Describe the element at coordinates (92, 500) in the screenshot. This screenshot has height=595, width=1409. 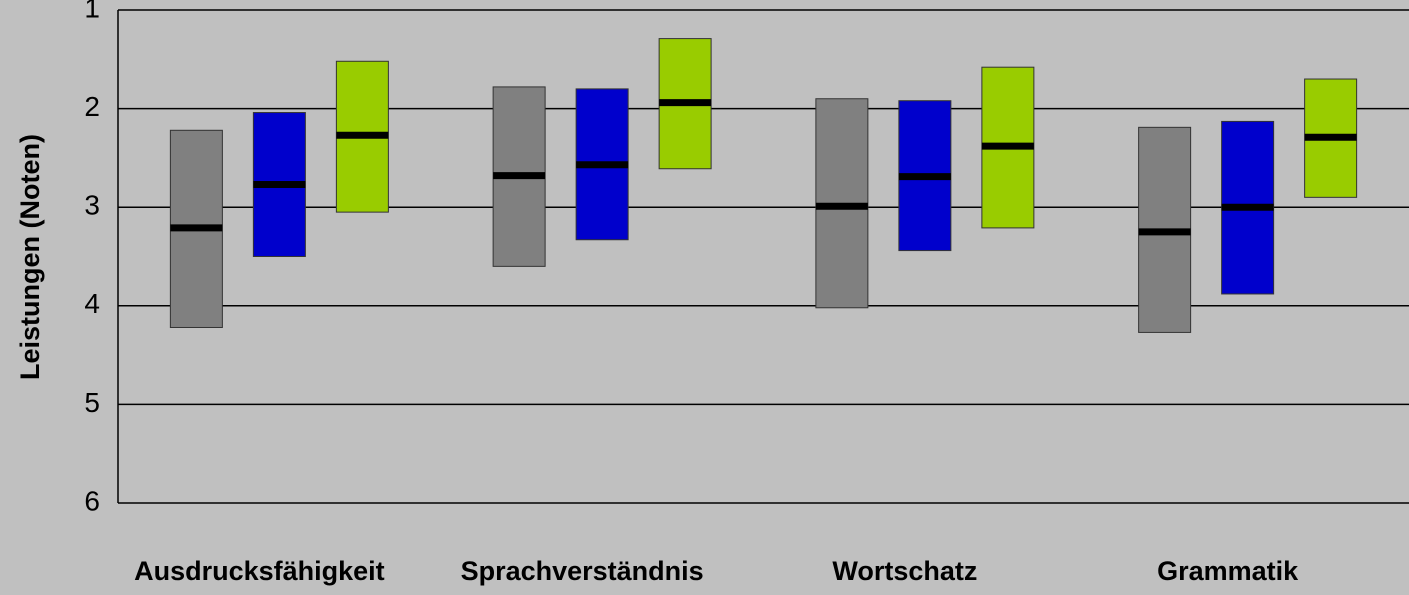
I see `y-tick-label: 6` at that location.